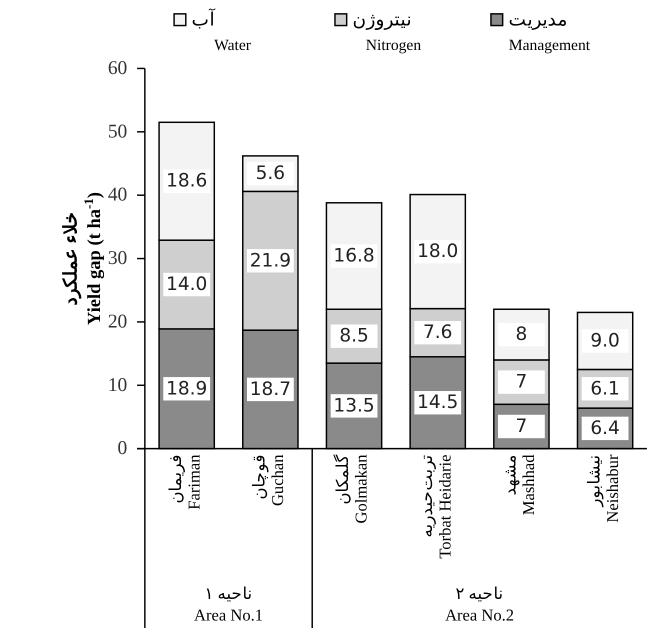 The height and width of the screenshot is (638, 667). I want to click on data-label: 18.6, so click(187, 181).